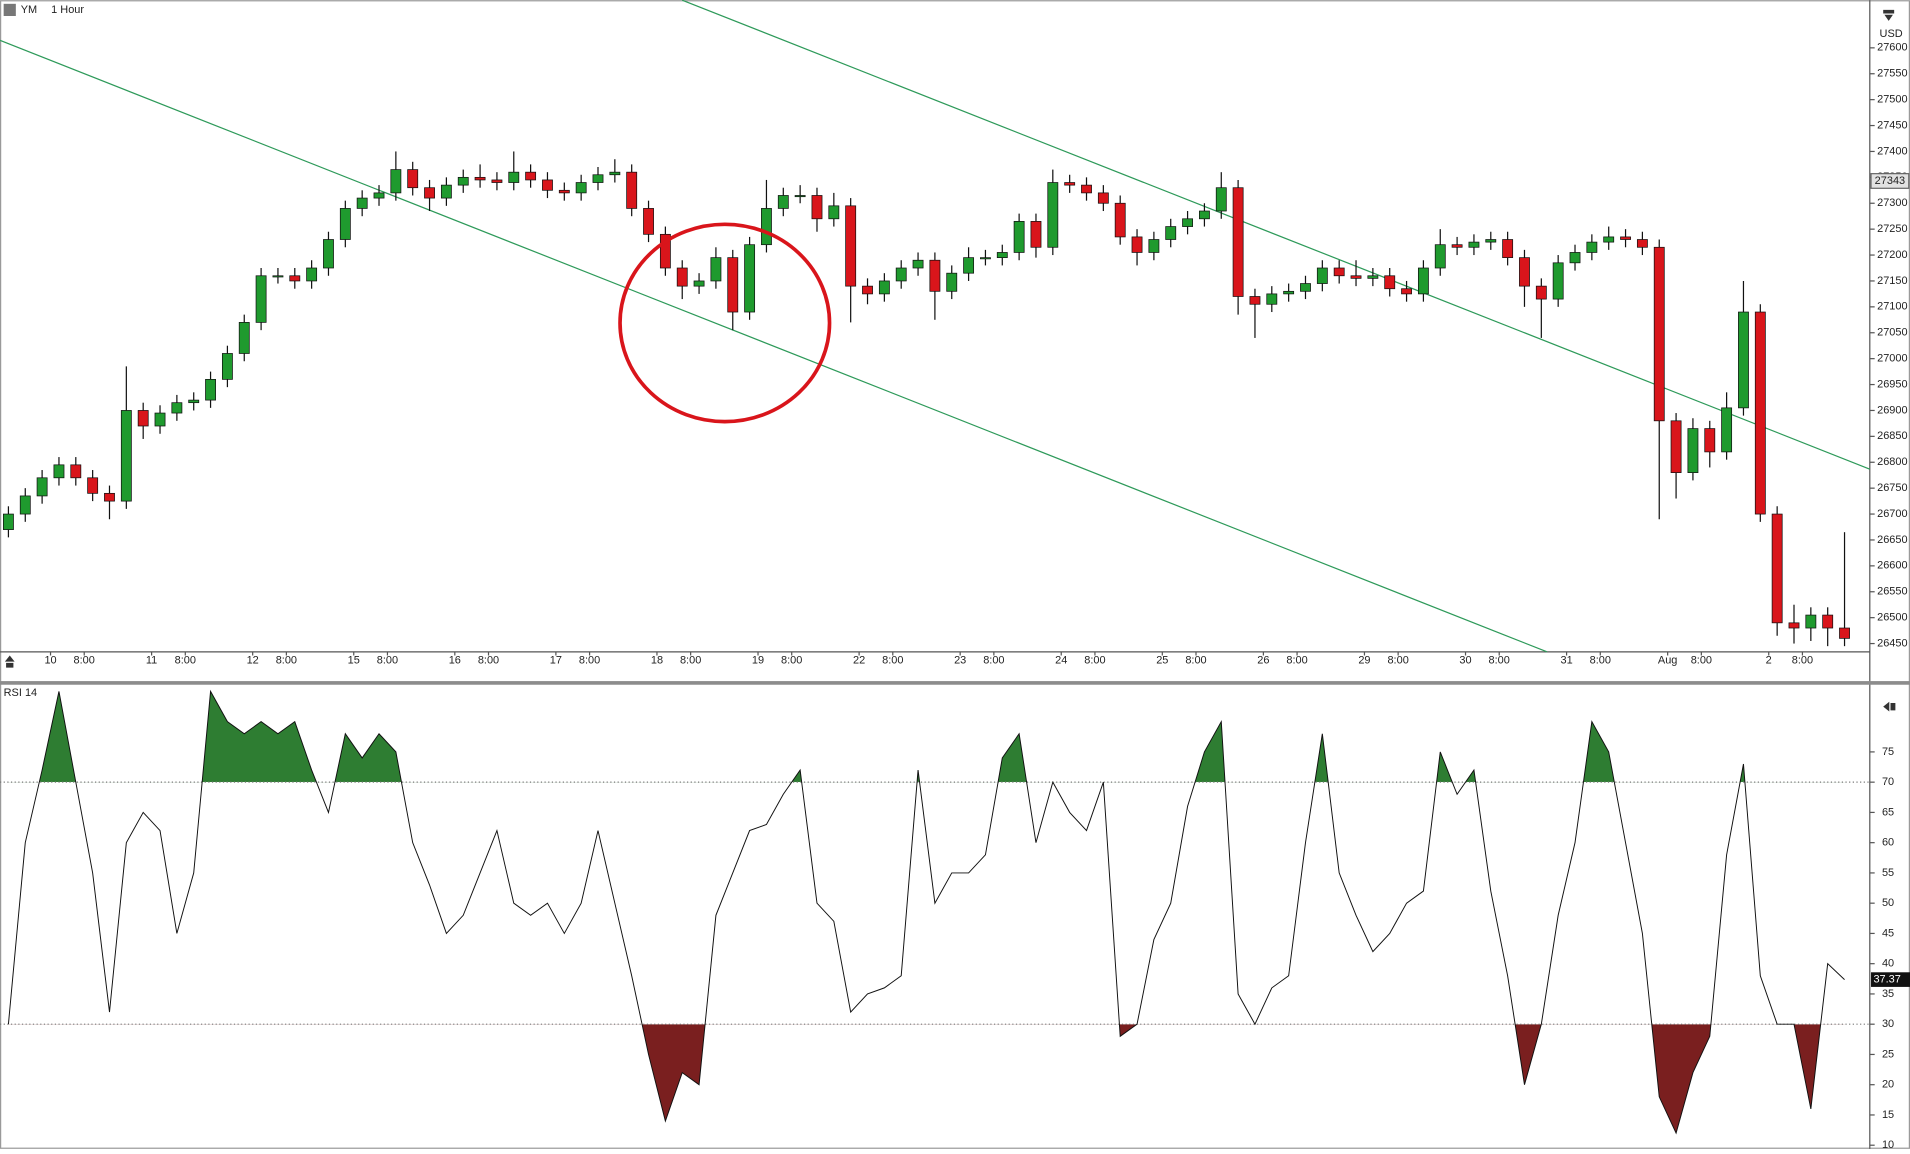  What do you see at coordinates (1889, 15) in the screenshot?
I see `price-axis-toggle` at bounding box center [1889, 15].